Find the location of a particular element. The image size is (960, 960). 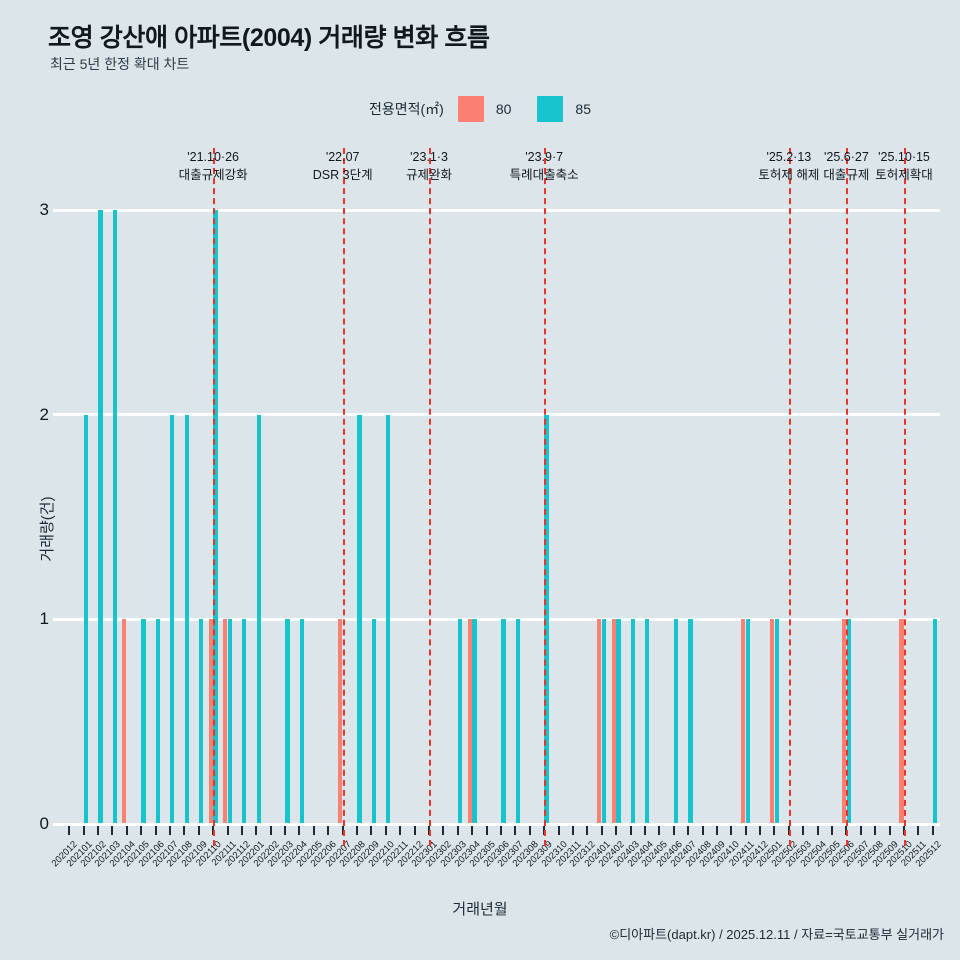

event-label-202301: '23.1·3 규제완화 is located at coordinates (429, 166).